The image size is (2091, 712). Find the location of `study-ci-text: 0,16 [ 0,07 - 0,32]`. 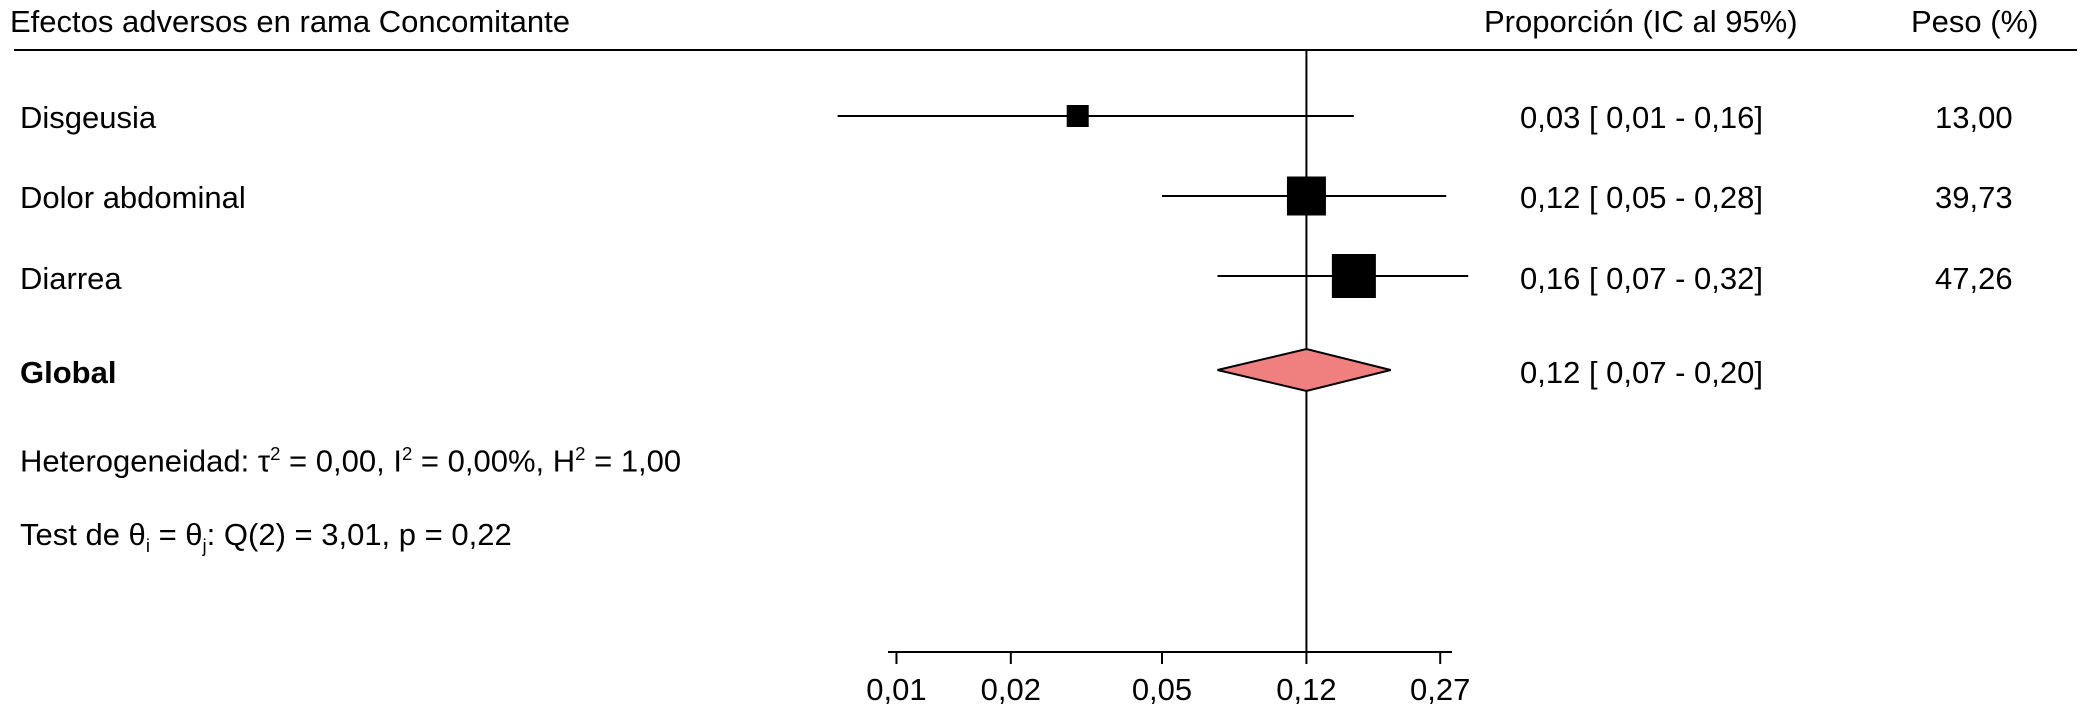

study-ci-text: 0,16 [ 0,07 - 0,32] is located at coordinates (1642, 278).